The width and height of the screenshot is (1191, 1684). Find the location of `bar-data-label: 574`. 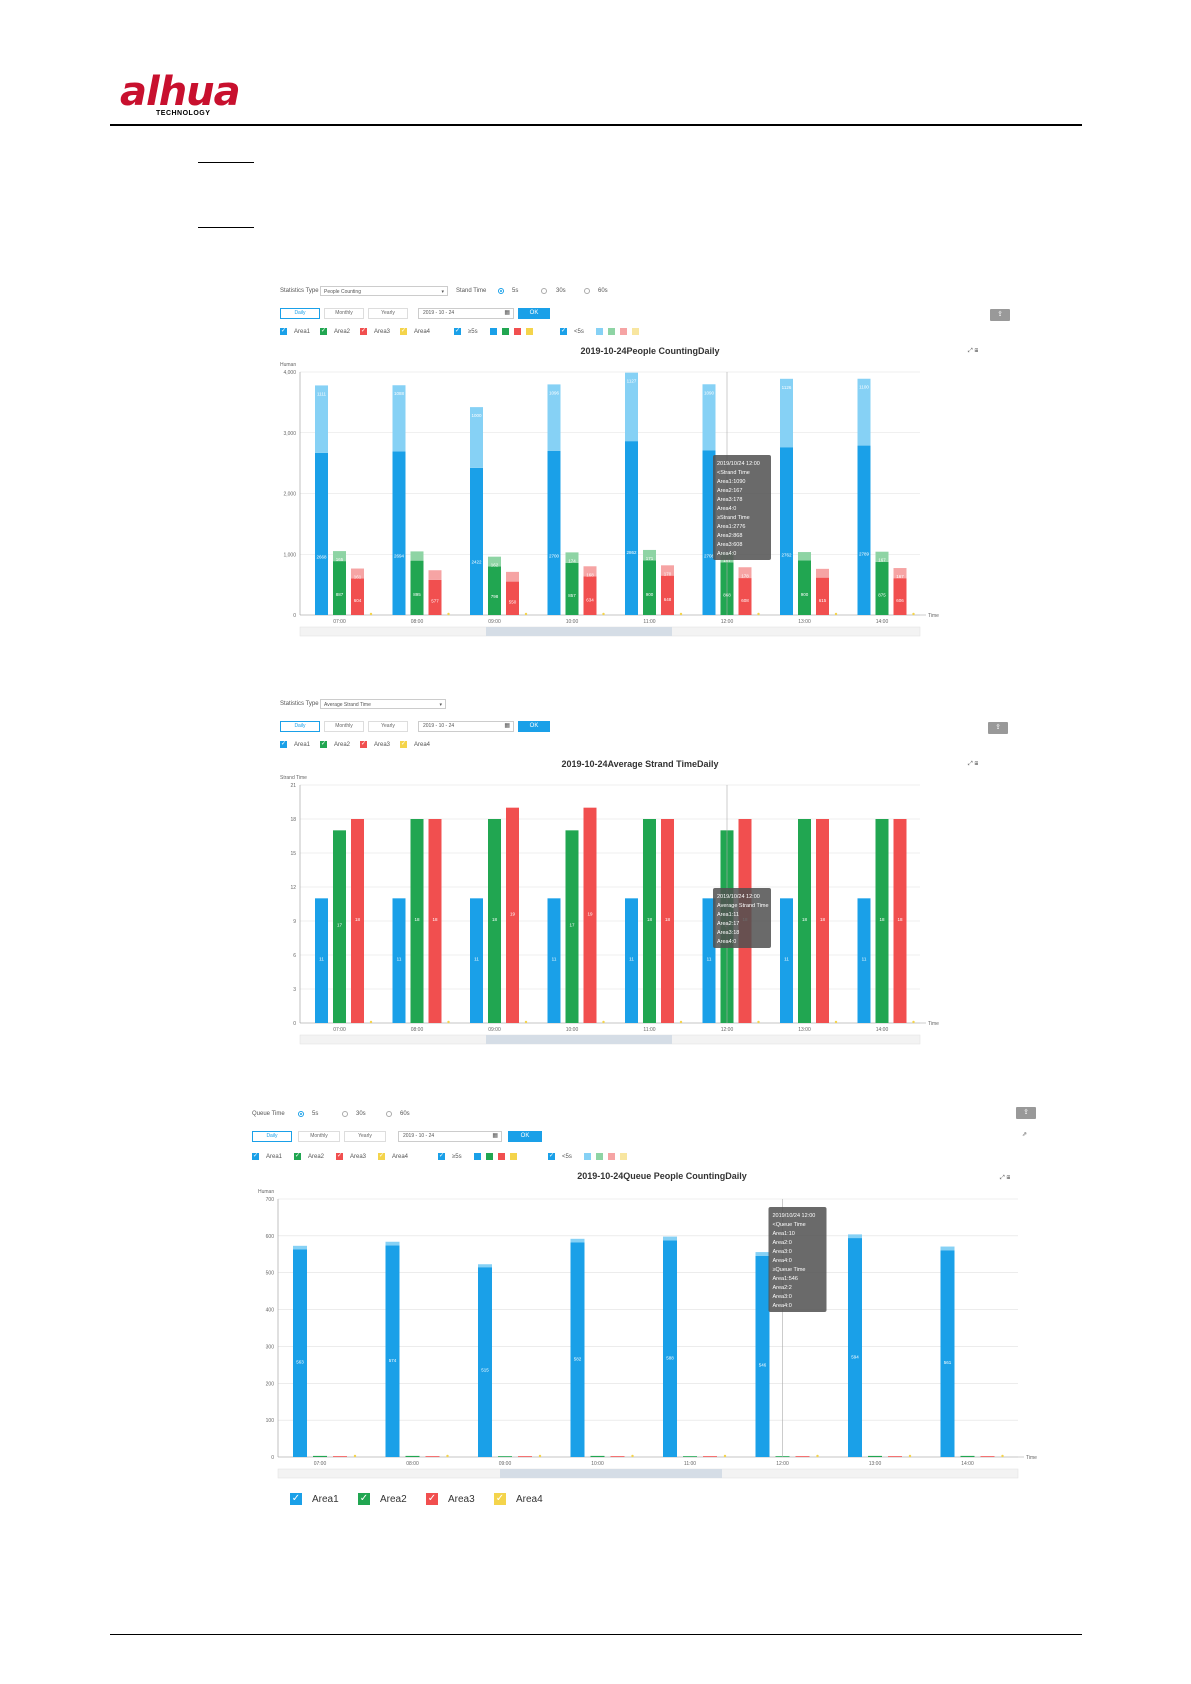

bar-data-label: 574 is located at coordinates (393, 1360).